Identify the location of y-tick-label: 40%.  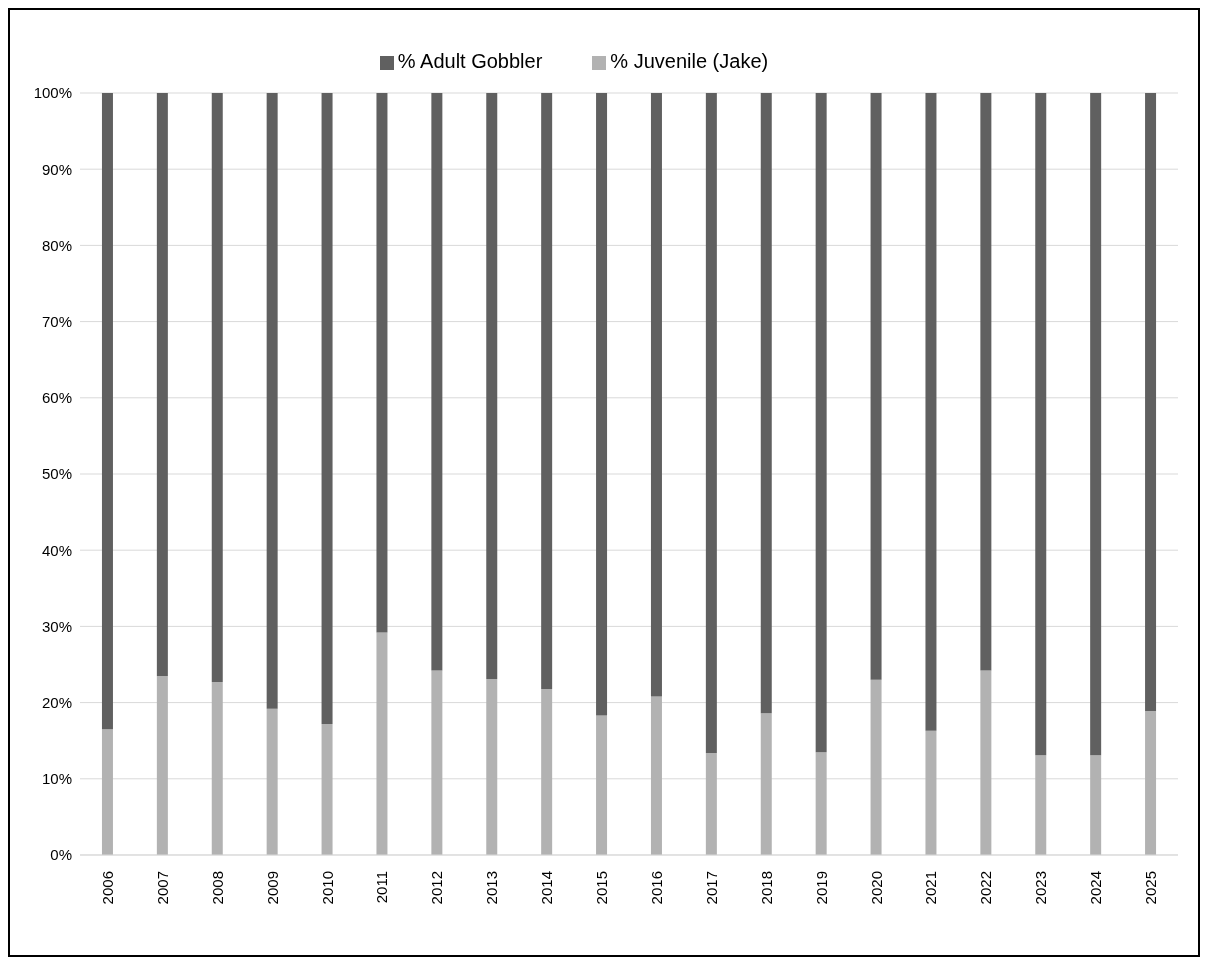
(56, 550).